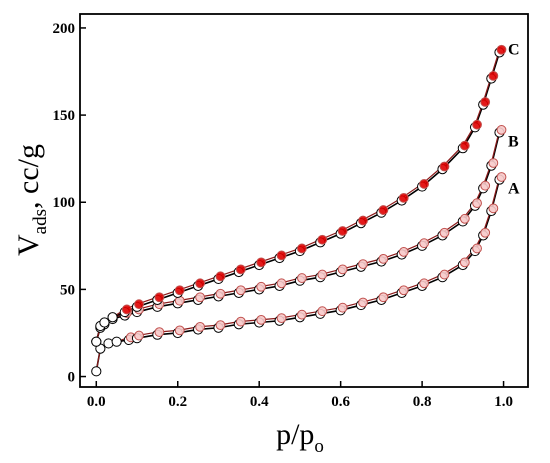  What do you see at coordinates (177, 402) in the screenshot?
I see `x-tick-label: 0.2` at bounding box center [177, 402].